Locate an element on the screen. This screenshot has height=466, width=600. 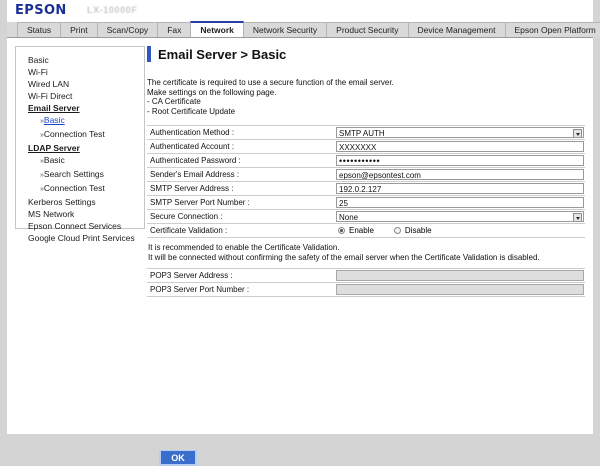
sidebar-item-wi-fi: Wi-Fi is located at coordinates (80, 72).